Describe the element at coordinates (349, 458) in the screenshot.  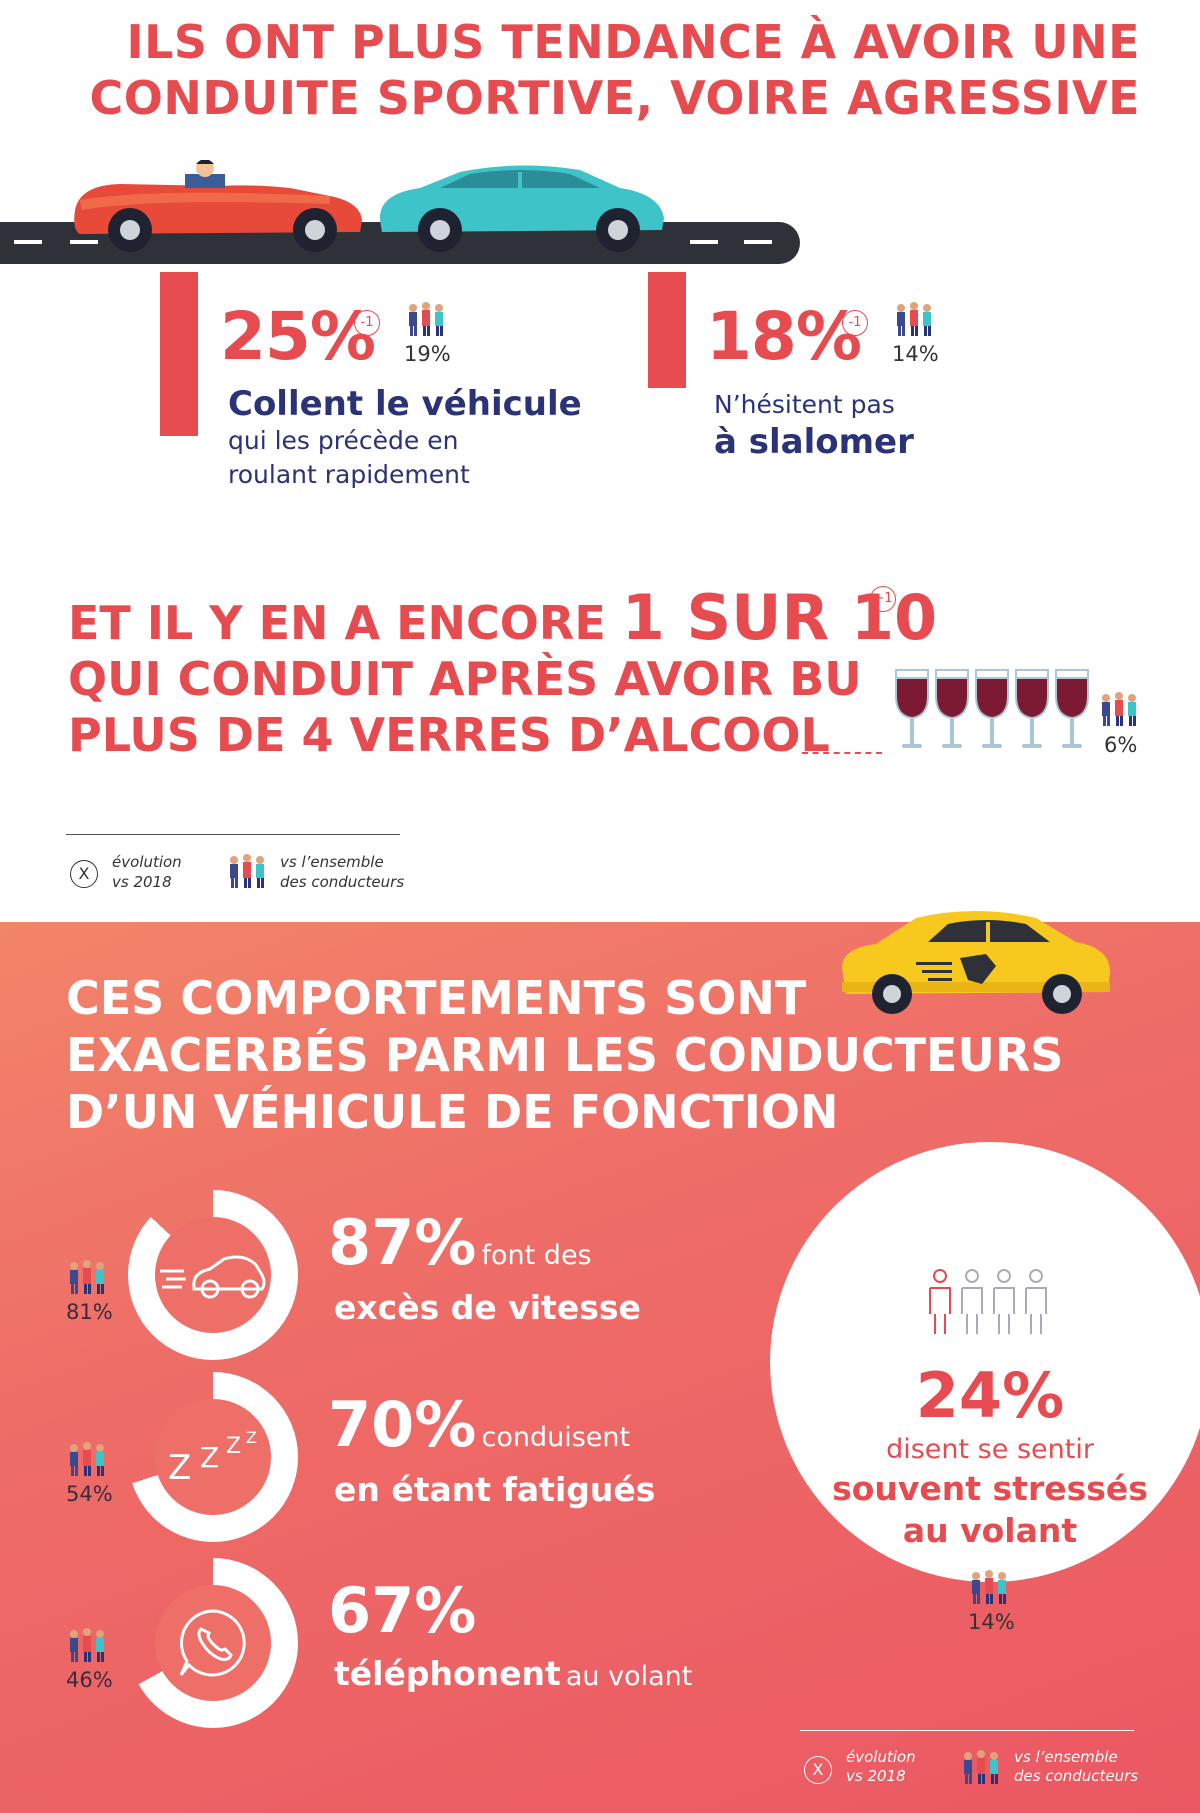
I see `stat-description: qui les précède en roulant rapidement` at that location.